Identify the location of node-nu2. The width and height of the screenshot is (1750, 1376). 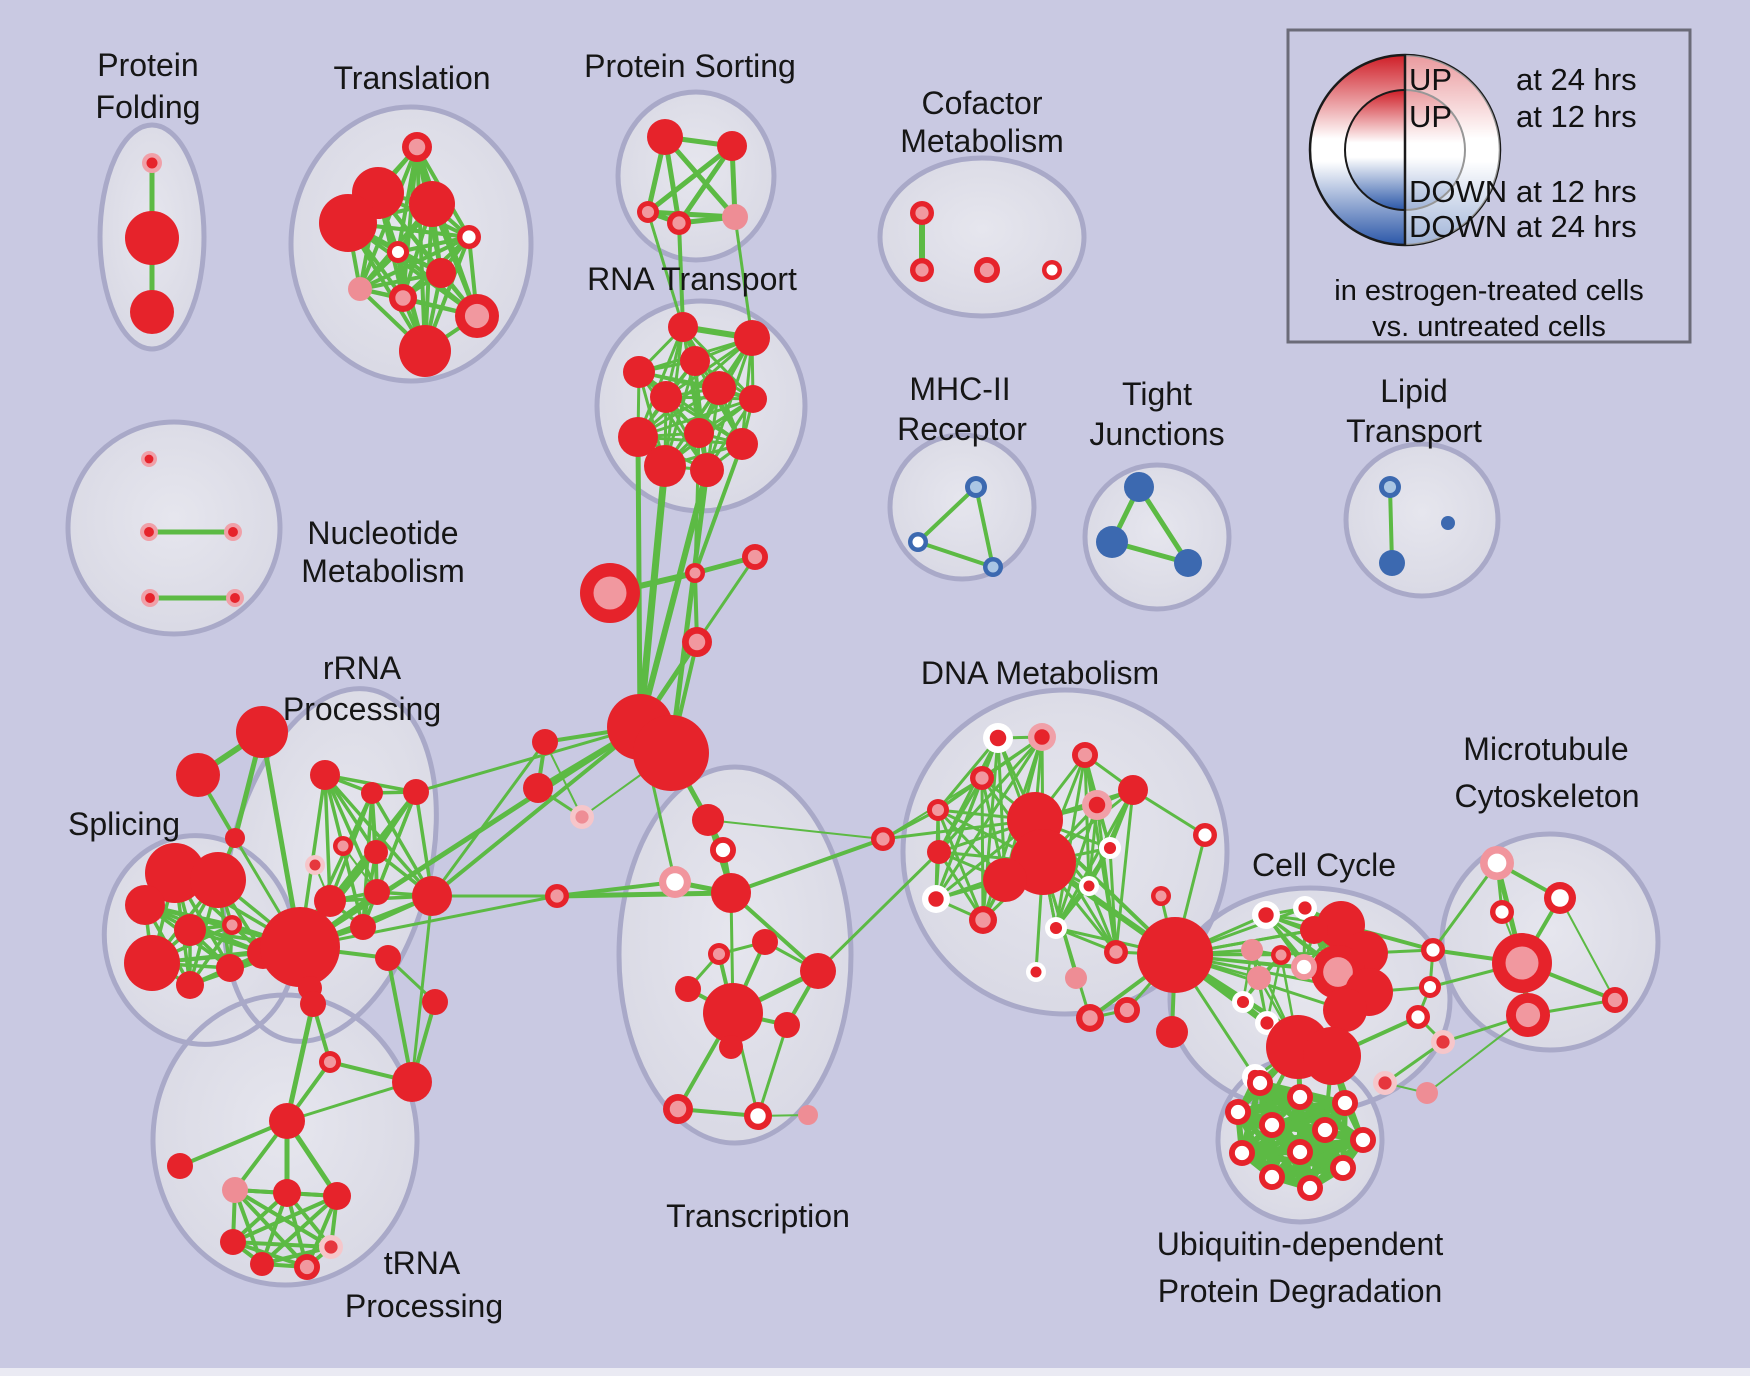
(149, 532).